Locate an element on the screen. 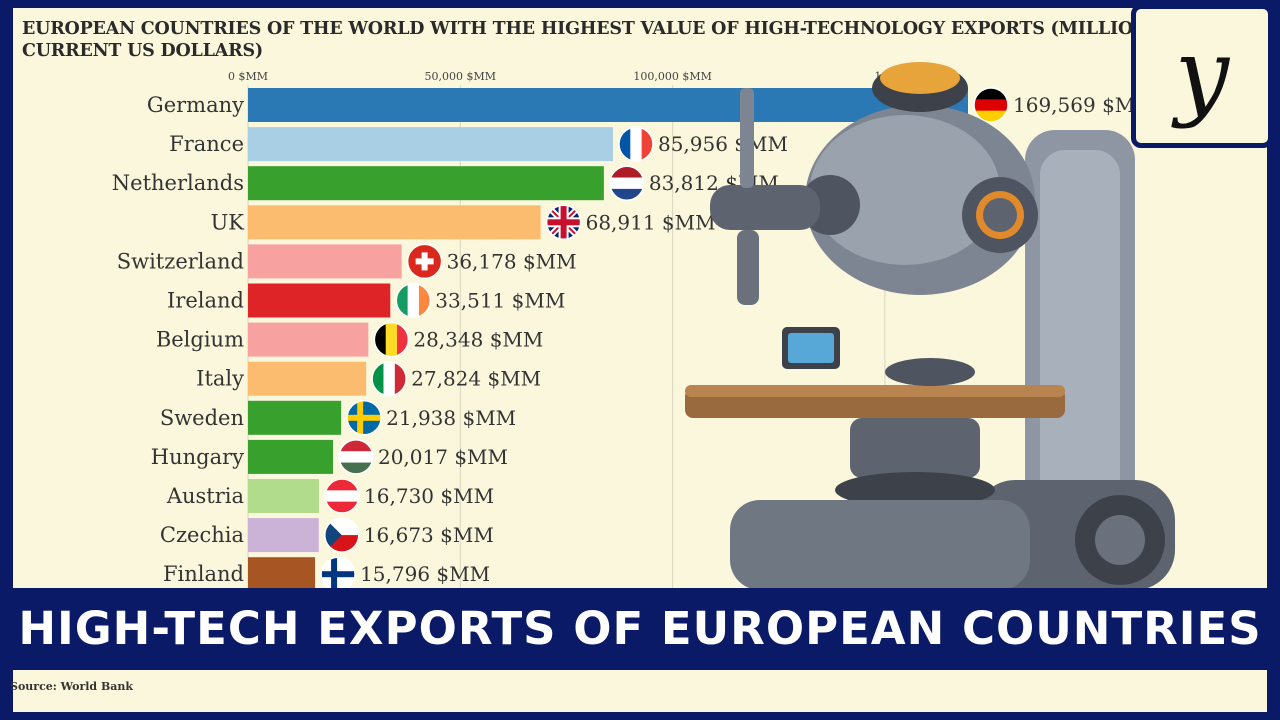 The width and height of the screenshot is (1280, 720). category-label: Finland is located at coordinates (203, 574).